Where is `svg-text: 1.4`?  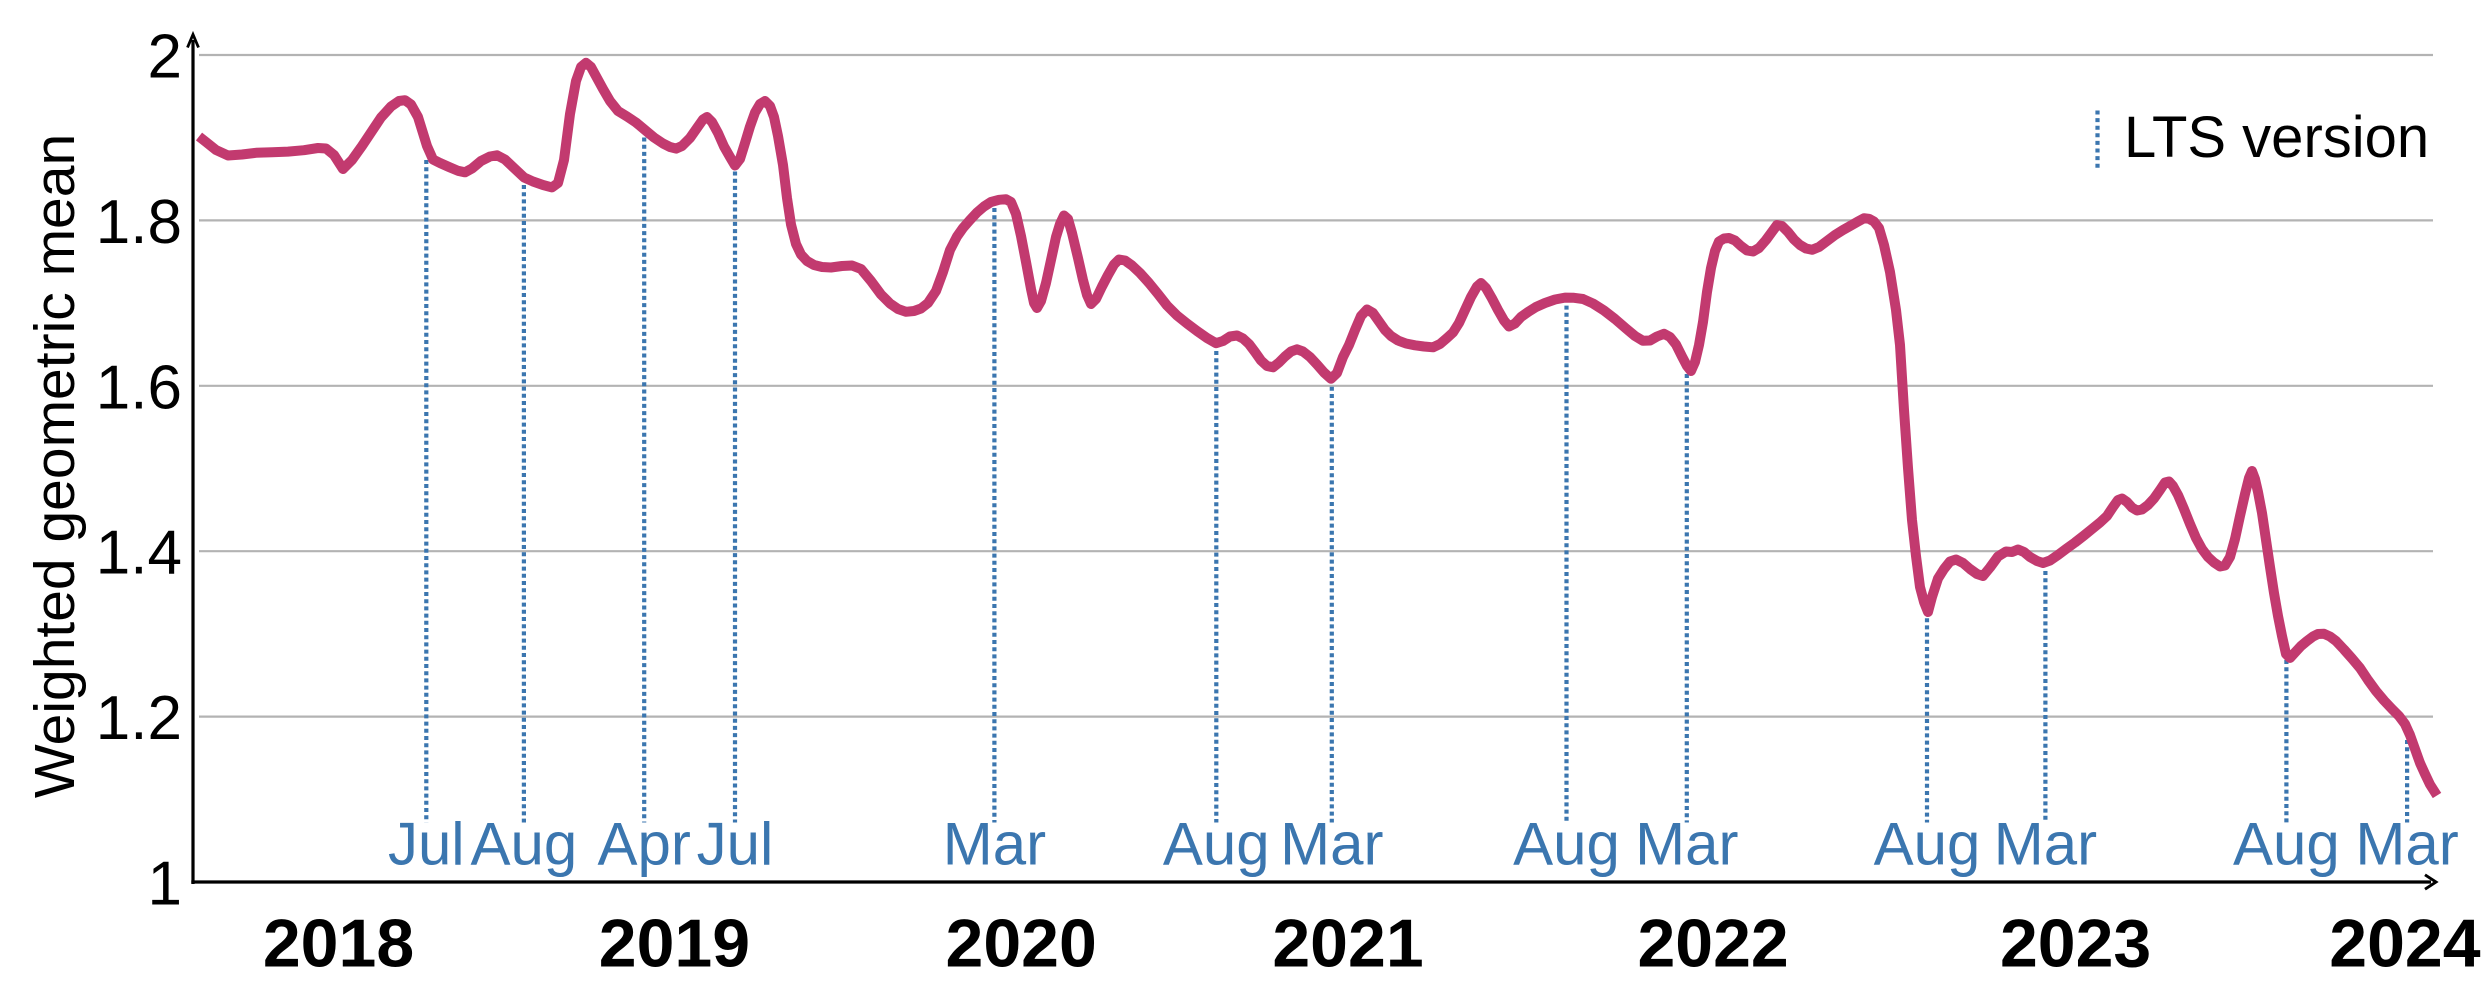
svg-text: 1.4 is located at coordinates (139, 553).